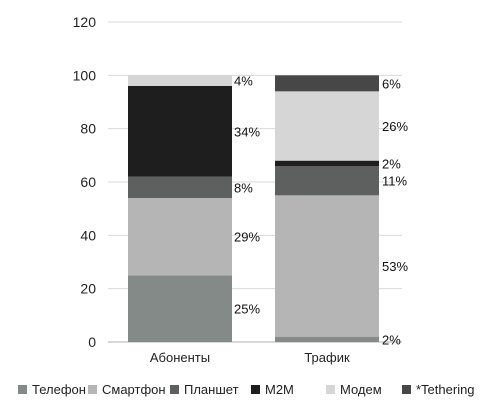 The height and width of the screenshot is (413, 501). Describe the element at coordinates (395, 126) in the screenshot. I see `data-label: 26%` at that location.